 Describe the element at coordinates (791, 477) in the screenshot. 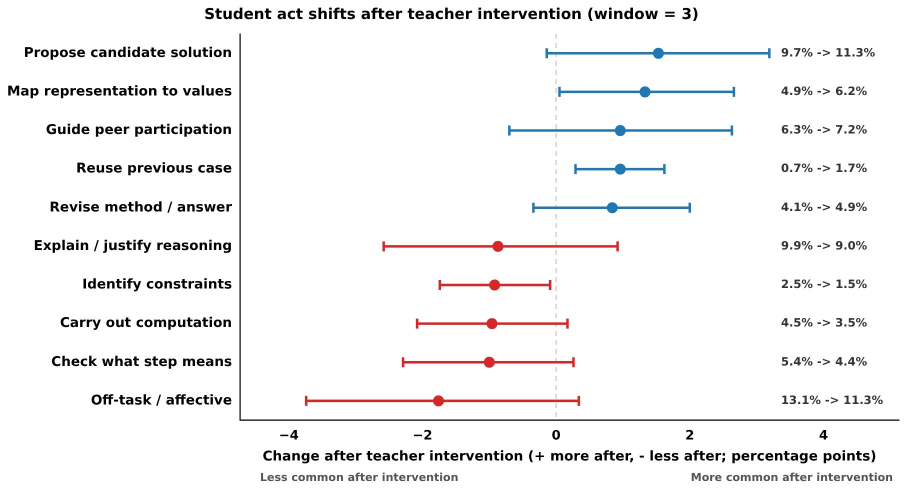

I see `text: More common after intervention` at that location.